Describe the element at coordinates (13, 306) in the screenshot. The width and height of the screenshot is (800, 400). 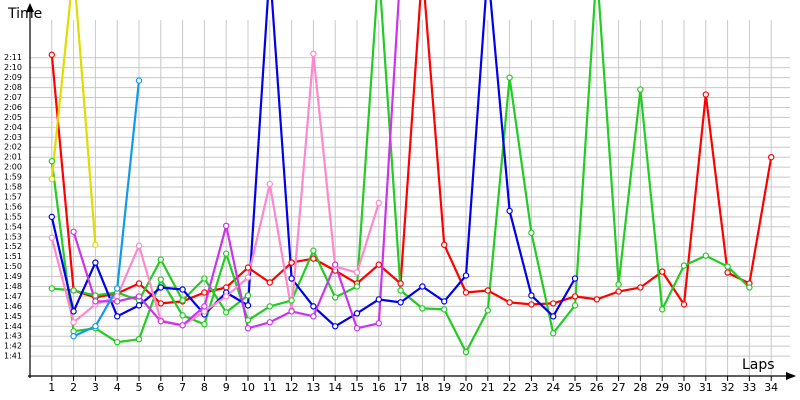
I see `y-tick-label: 1:46` at that location.